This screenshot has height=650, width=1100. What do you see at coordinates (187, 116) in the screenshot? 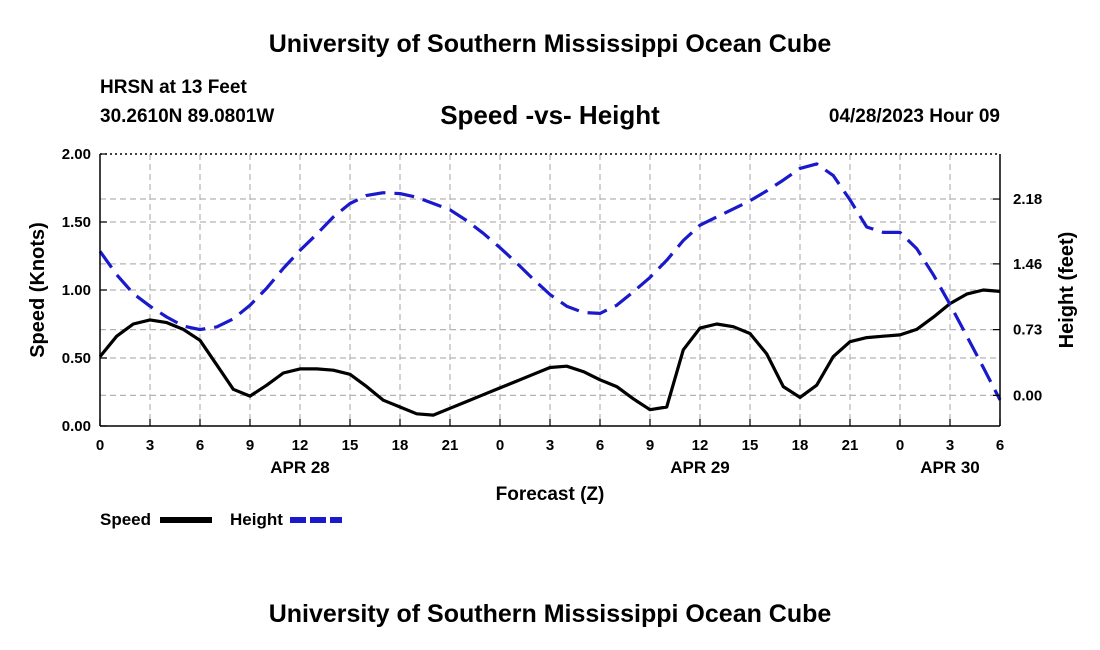
I see `station-coords: 30.2610N 89.0801W` at bounding box center [187, 116].